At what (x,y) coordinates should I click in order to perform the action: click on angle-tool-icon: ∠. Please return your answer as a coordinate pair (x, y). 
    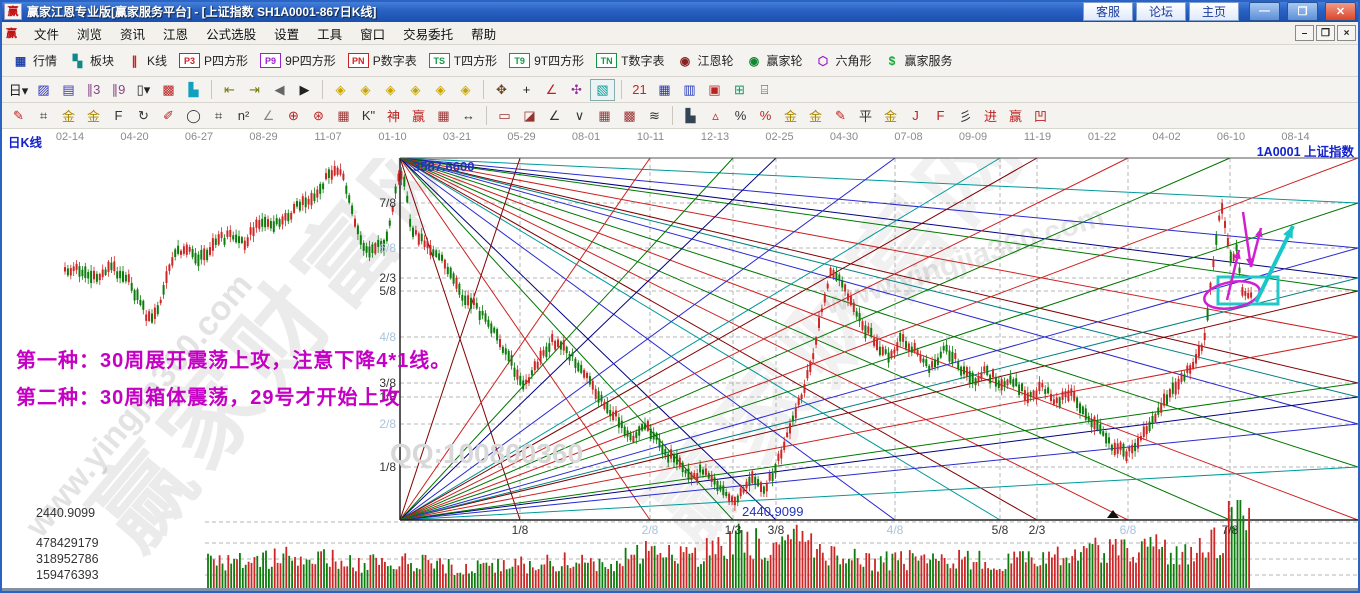
    Looking at the image, I should click on (551, 89).